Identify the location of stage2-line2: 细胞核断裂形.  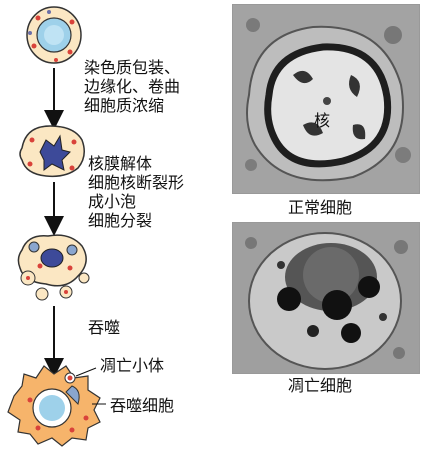
(136, 182).